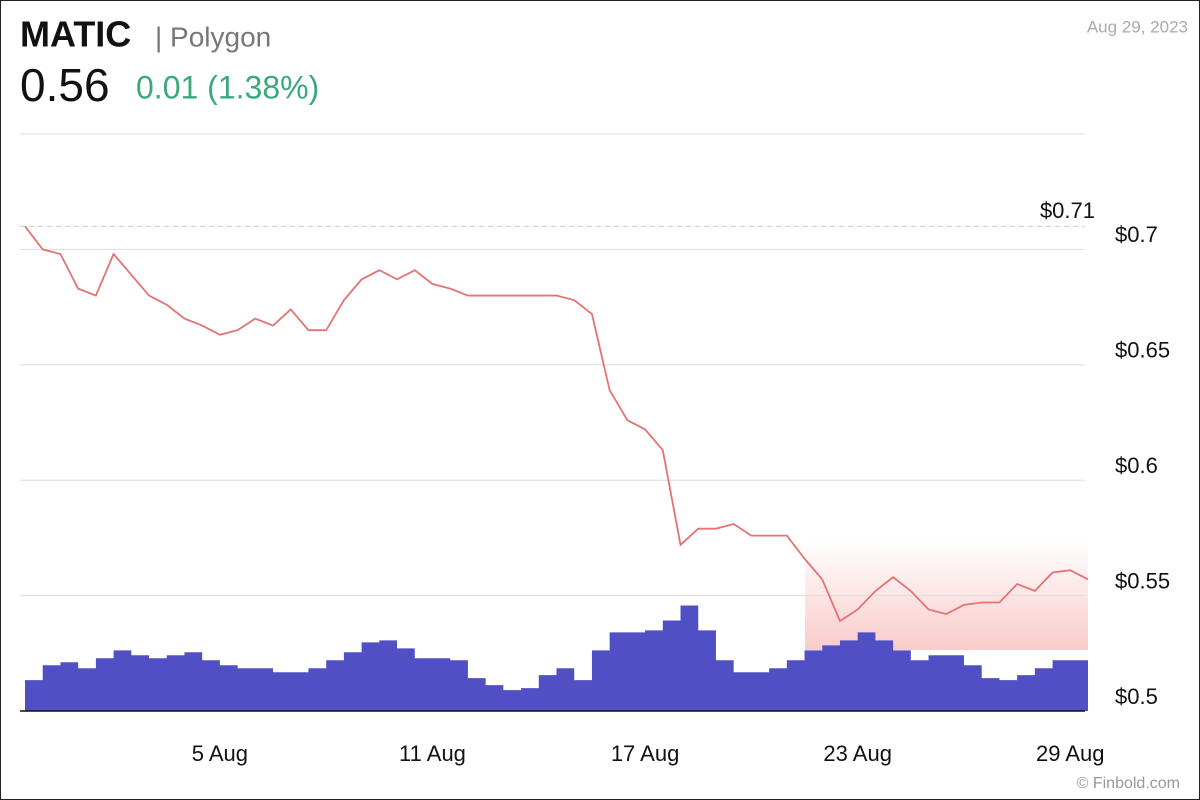 This screenshot has width=1200, height=800. What do you see at coordinates (432, 753) in the screenshot?
I see `x-tick-label: 11 Aug` at bounding box center [432, 753].